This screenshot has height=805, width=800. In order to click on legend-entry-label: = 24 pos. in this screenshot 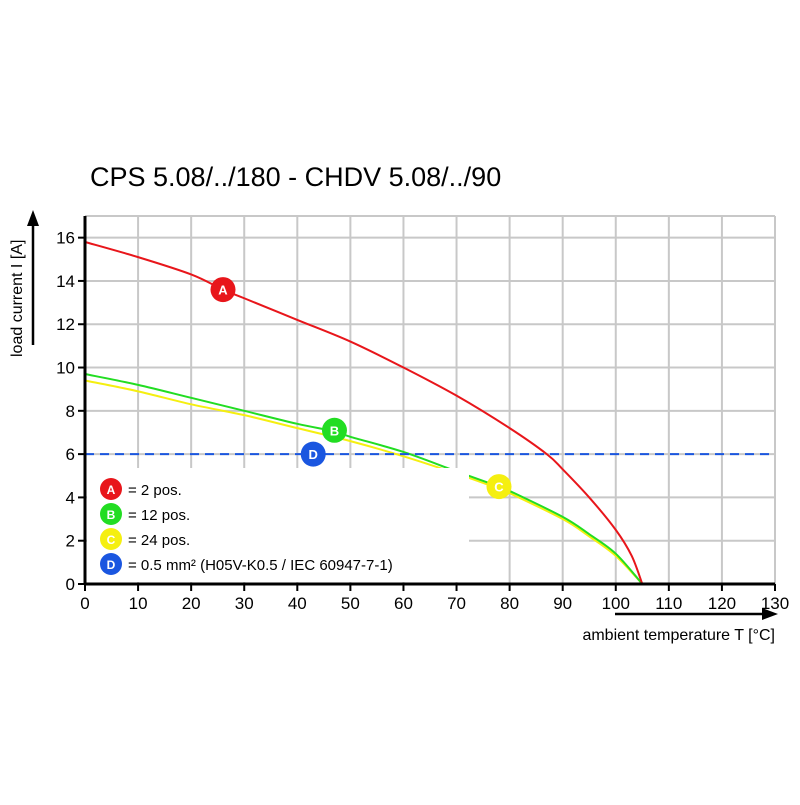, I will do `click(159, 540)`.